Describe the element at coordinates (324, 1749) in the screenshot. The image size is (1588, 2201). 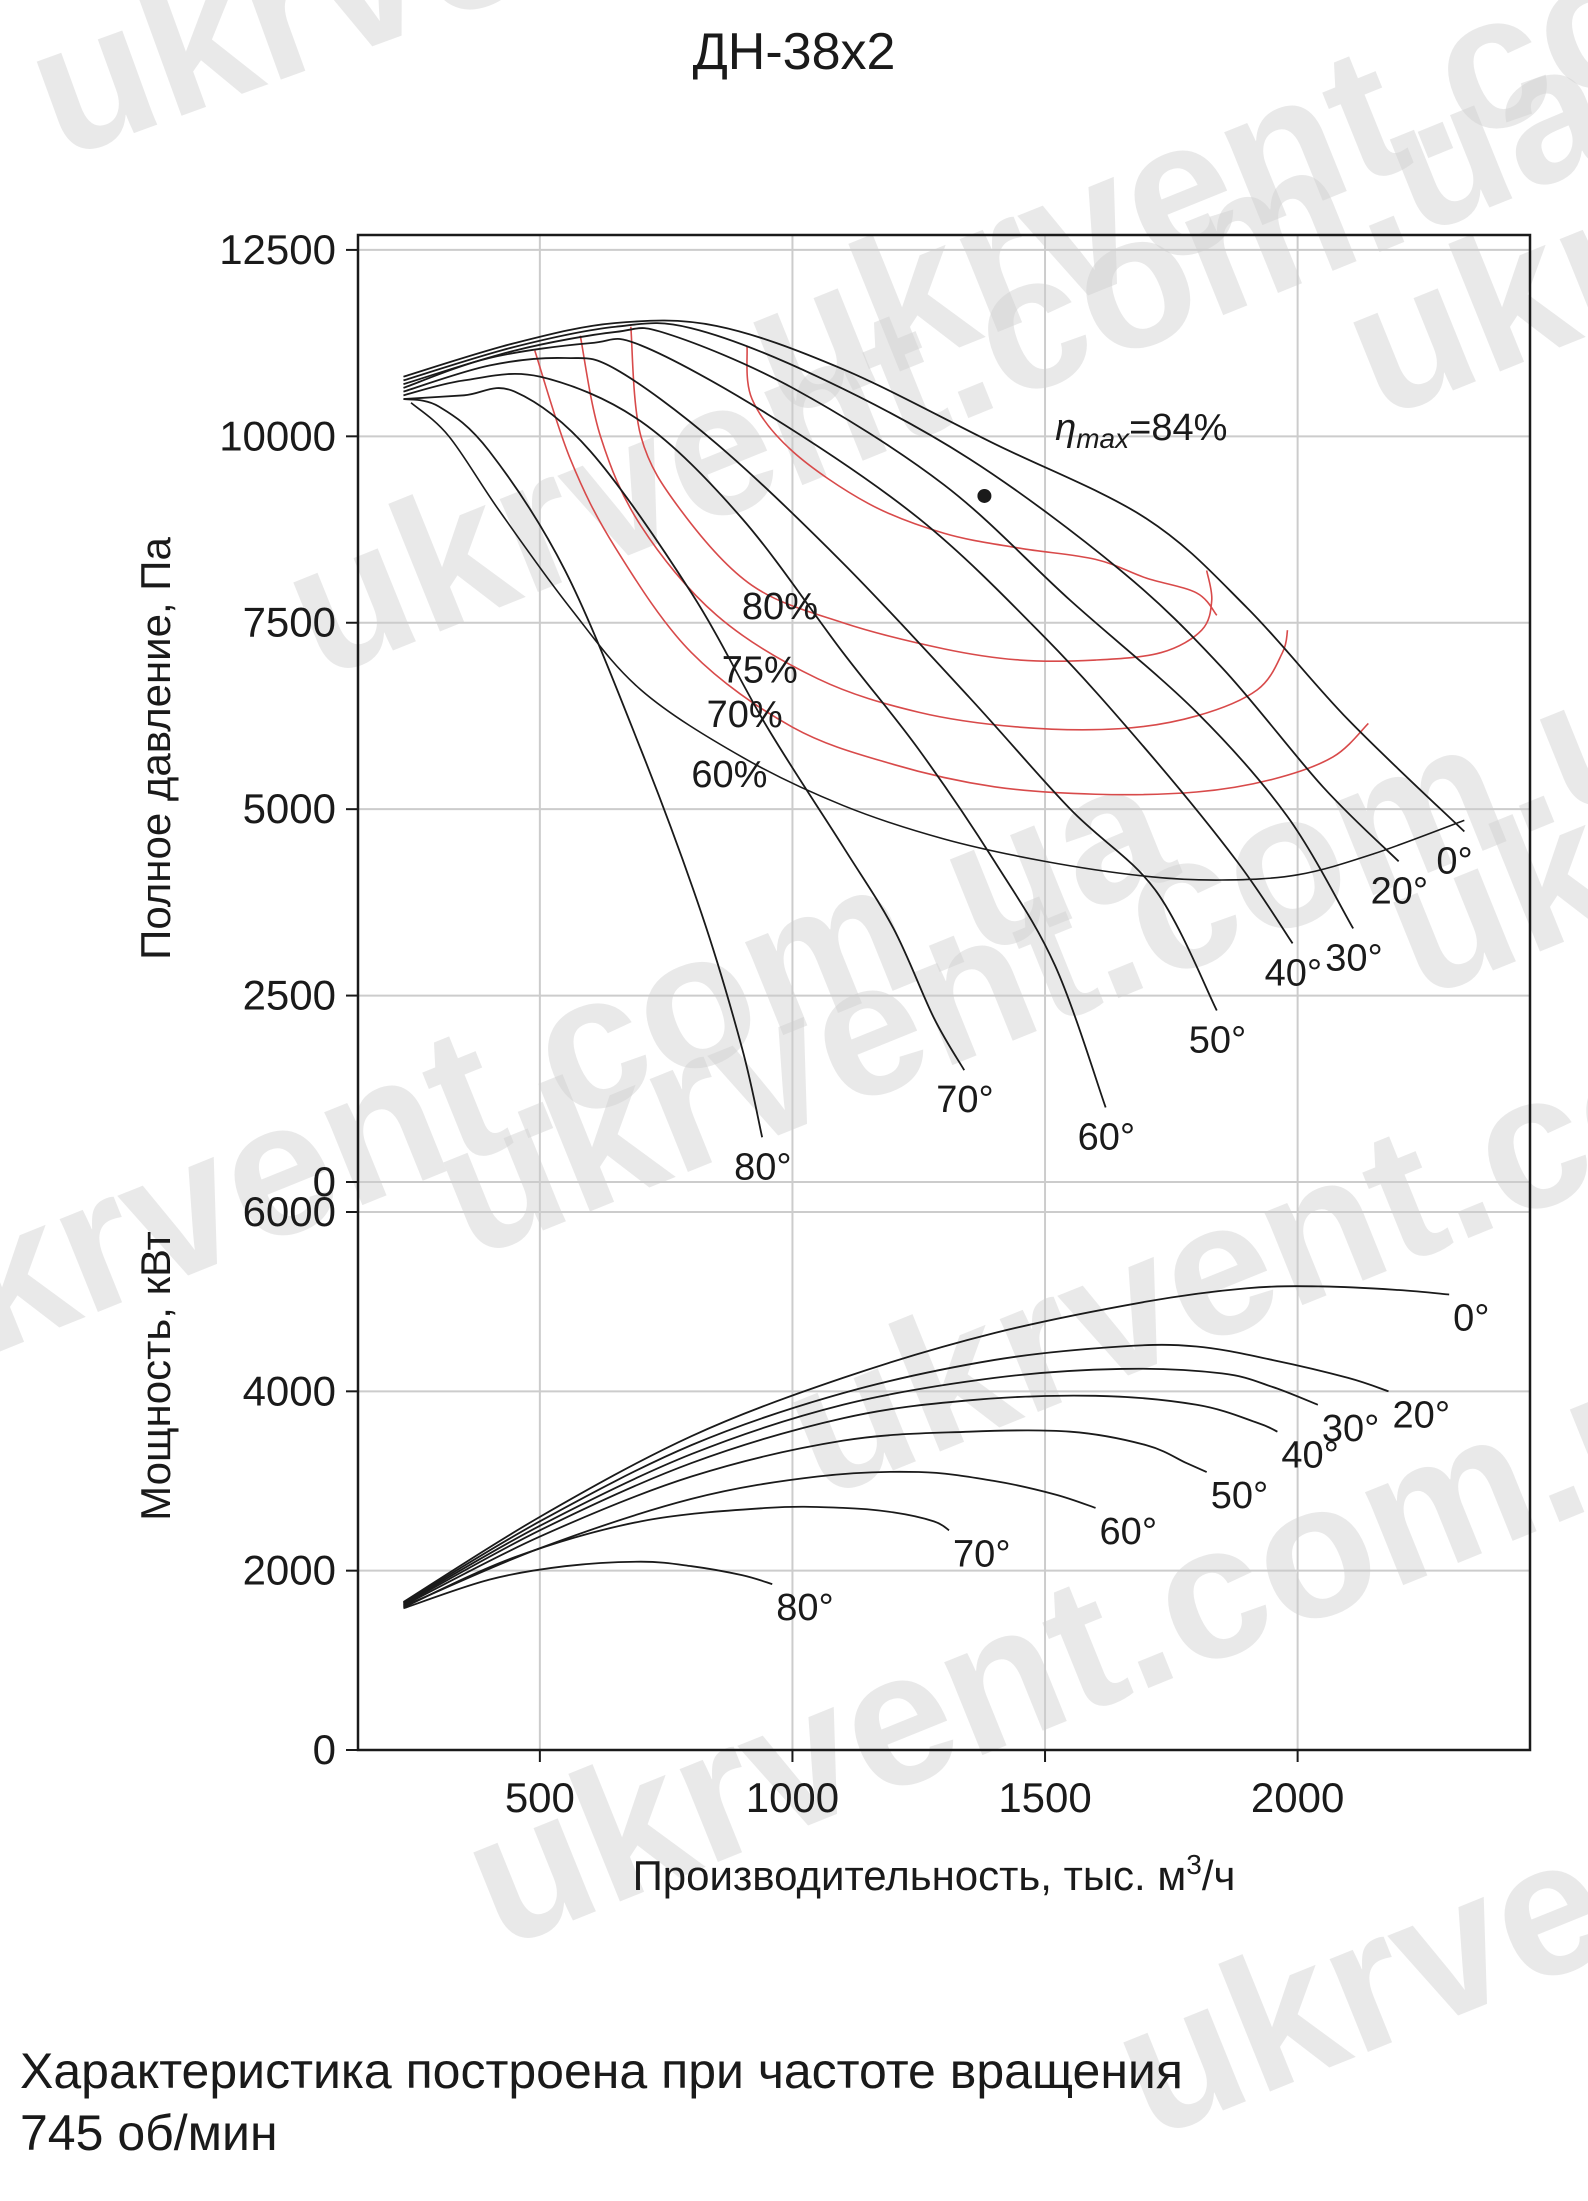
I see `y-tick-label-power: 0` at that location.